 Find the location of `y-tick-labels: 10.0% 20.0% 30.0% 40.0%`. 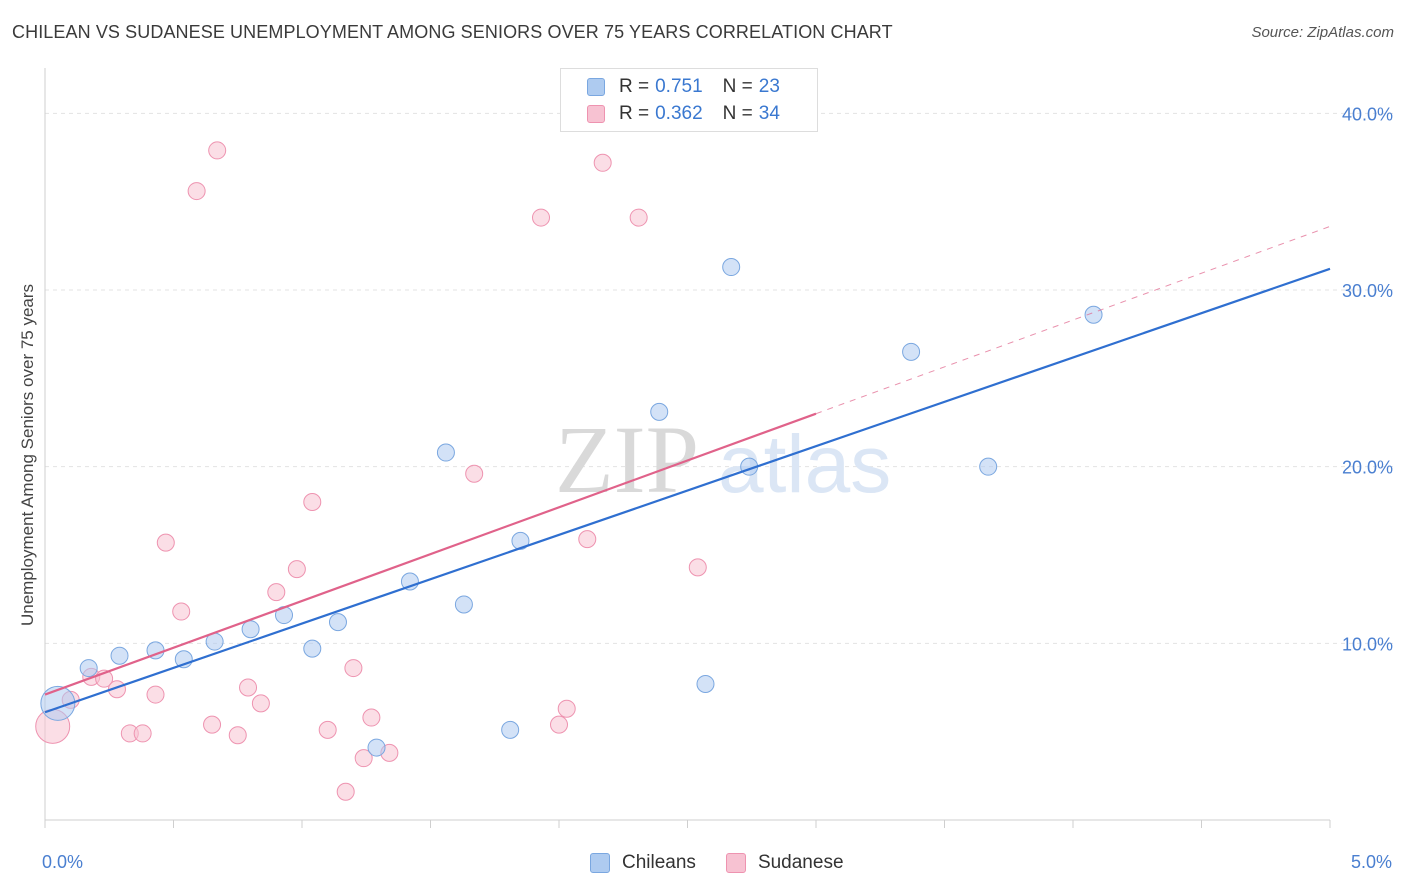

y-tick-labels: 10.0% 20.0% 30.0% 40.0% is located at coordinates (1367, 379).